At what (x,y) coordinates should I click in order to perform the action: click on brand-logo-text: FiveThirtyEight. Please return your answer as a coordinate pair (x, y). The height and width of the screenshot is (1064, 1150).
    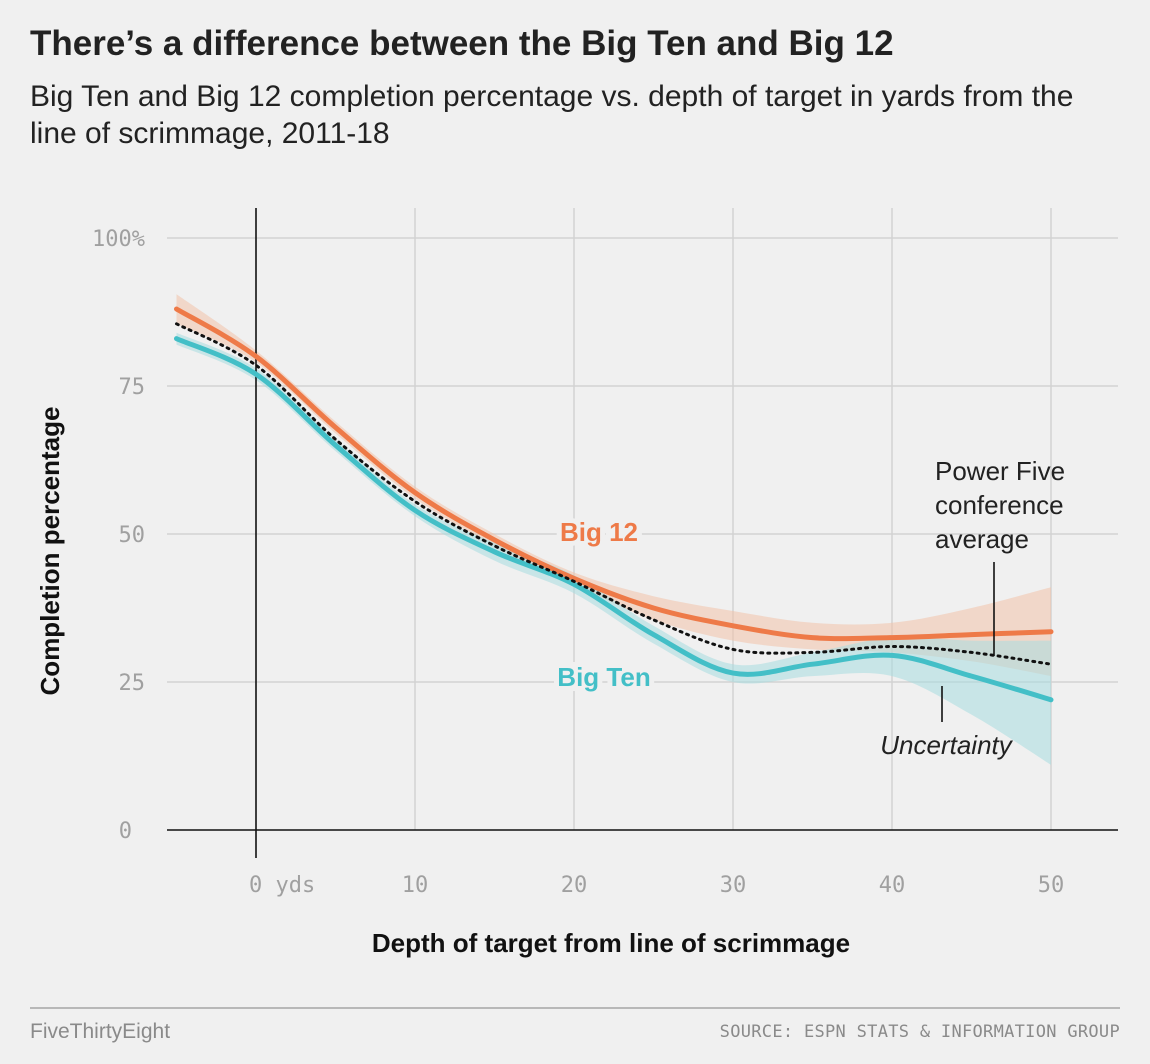
    Looking at the image, I should click on (100, 1031).